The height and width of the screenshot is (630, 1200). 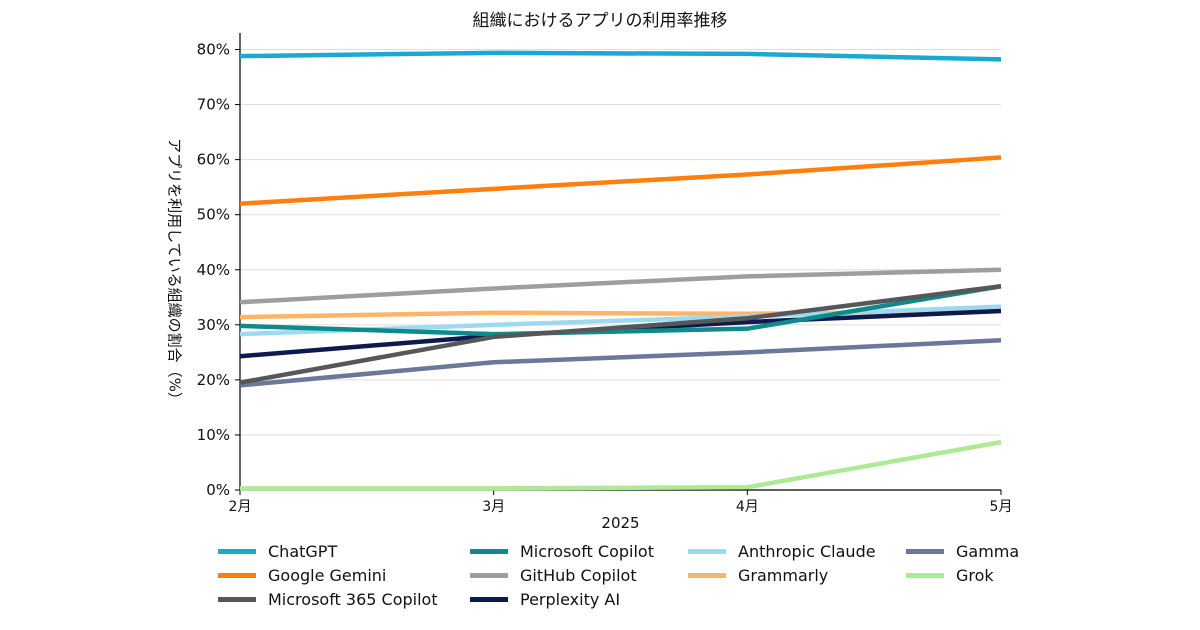 I want to click on y-tick-label: 20%, so click(x=213, y=380).